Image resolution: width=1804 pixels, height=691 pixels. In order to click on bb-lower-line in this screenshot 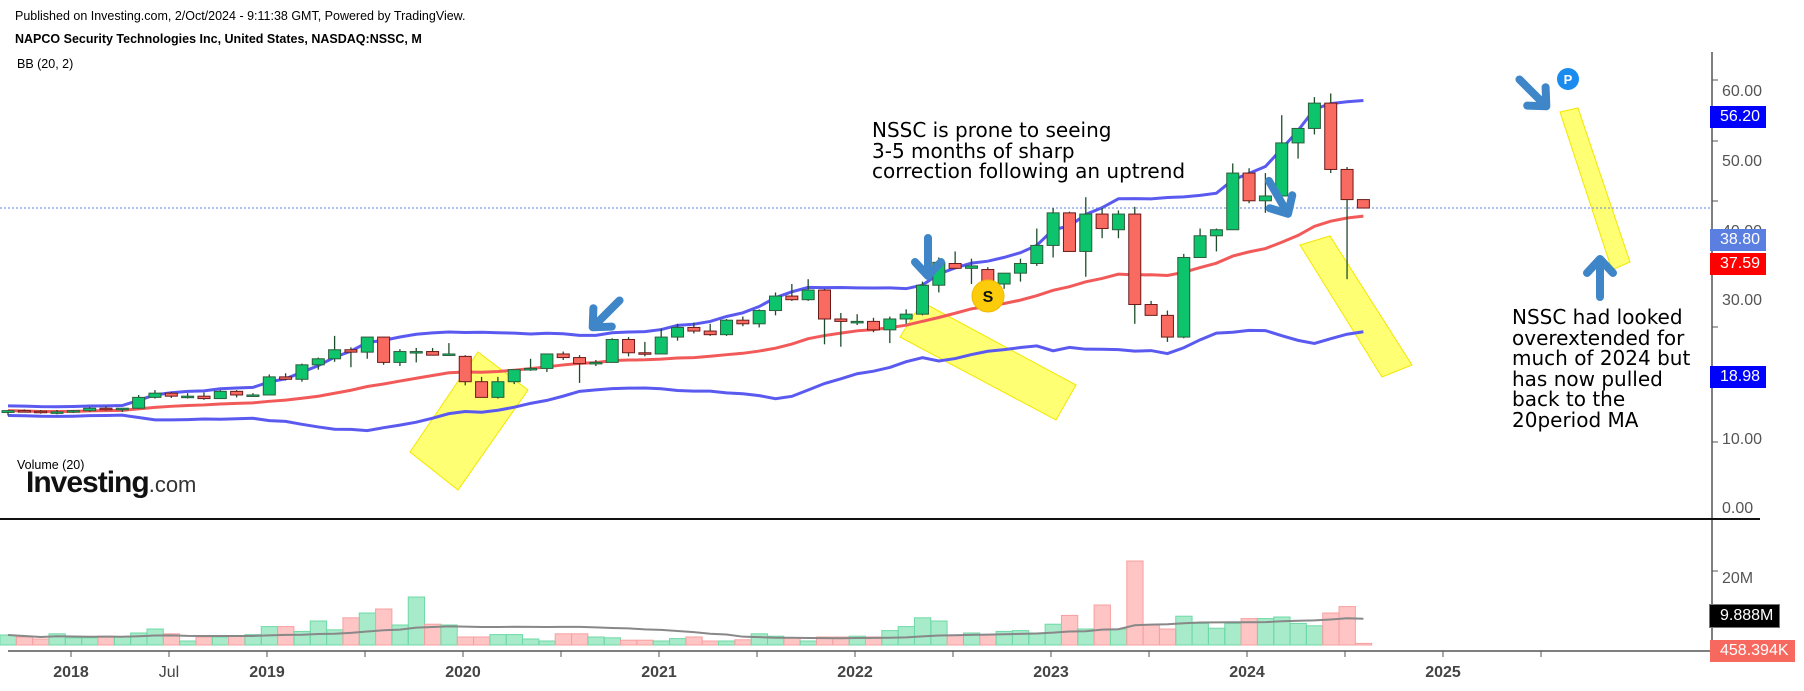, I will do `click(685, 380)`.